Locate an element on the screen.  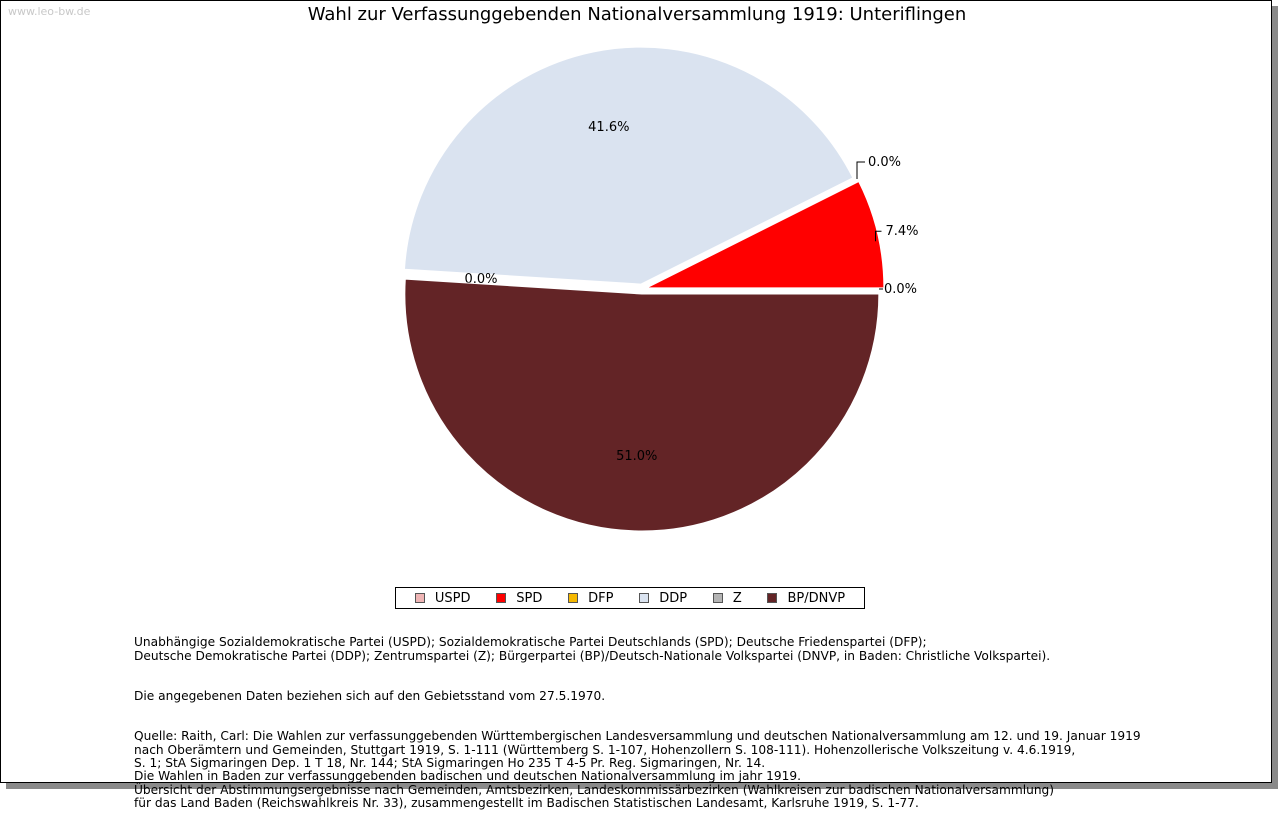
legend-item-bp-dnvp: BP/DNVP is located at coordinates (806, 598).